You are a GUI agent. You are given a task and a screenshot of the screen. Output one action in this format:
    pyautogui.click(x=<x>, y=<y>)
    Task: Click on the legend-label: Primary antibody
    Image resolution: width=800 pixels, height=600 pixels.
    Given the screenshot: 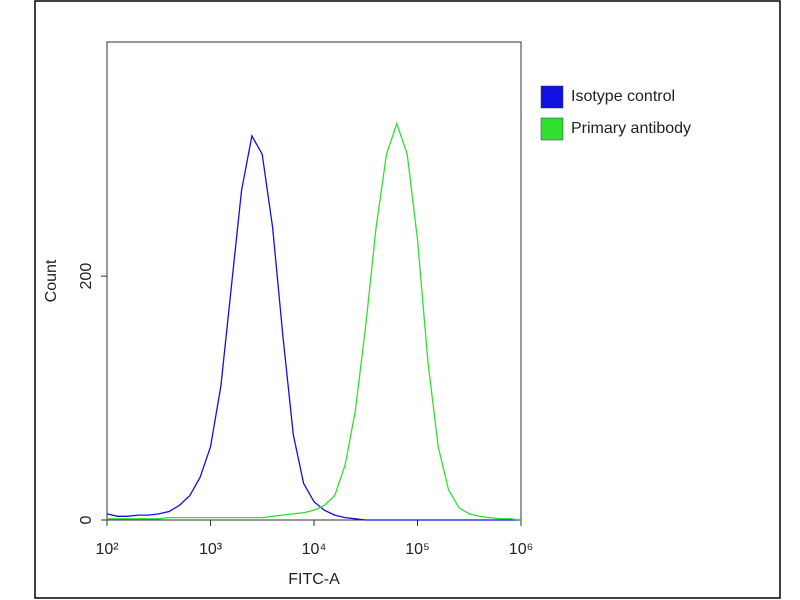 What is the action you would take?
    pyautogui.click(x=631, y=128)
    